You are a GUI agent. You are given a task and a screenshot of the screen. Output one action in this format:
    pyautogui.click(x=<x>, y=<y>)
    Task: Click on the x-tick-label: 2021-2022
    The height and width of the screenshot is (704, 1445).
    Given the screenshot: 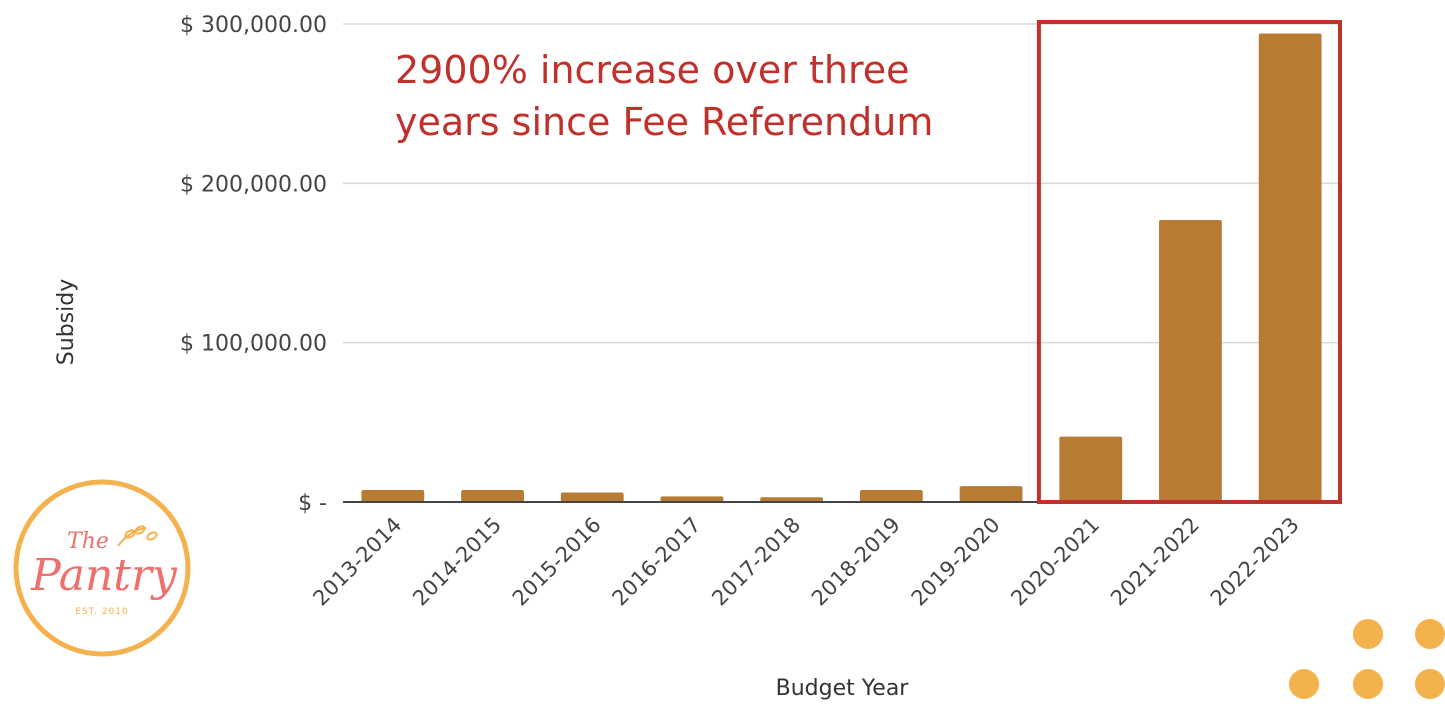 What is the action you would take?
    pyautogui.click(x=1155, y=562)
    